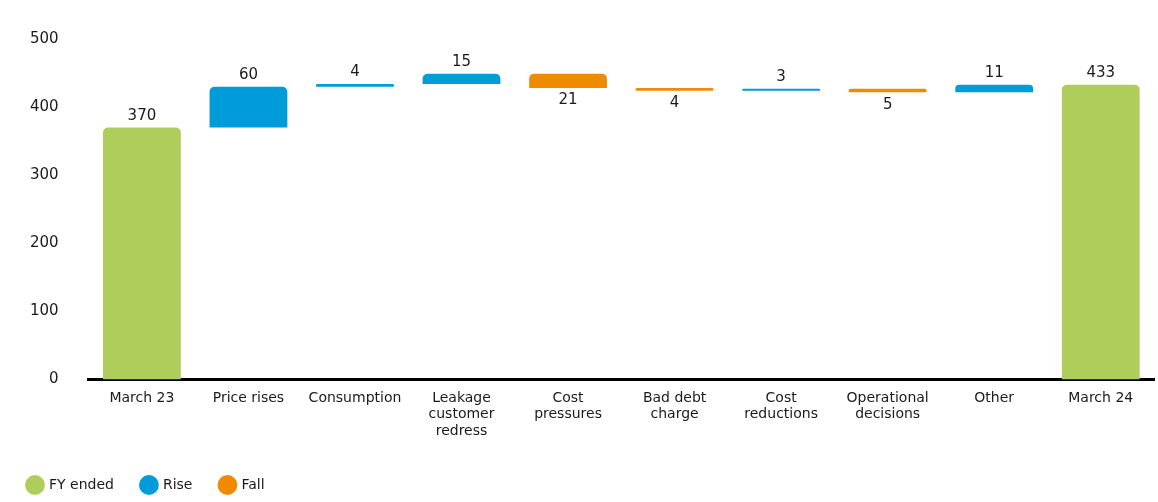 The width and height of the screenshot is (1158, 502). Describe the element at coordinates (54, 378) in the screenshot. I see `y-tick-label: 0` at that location.